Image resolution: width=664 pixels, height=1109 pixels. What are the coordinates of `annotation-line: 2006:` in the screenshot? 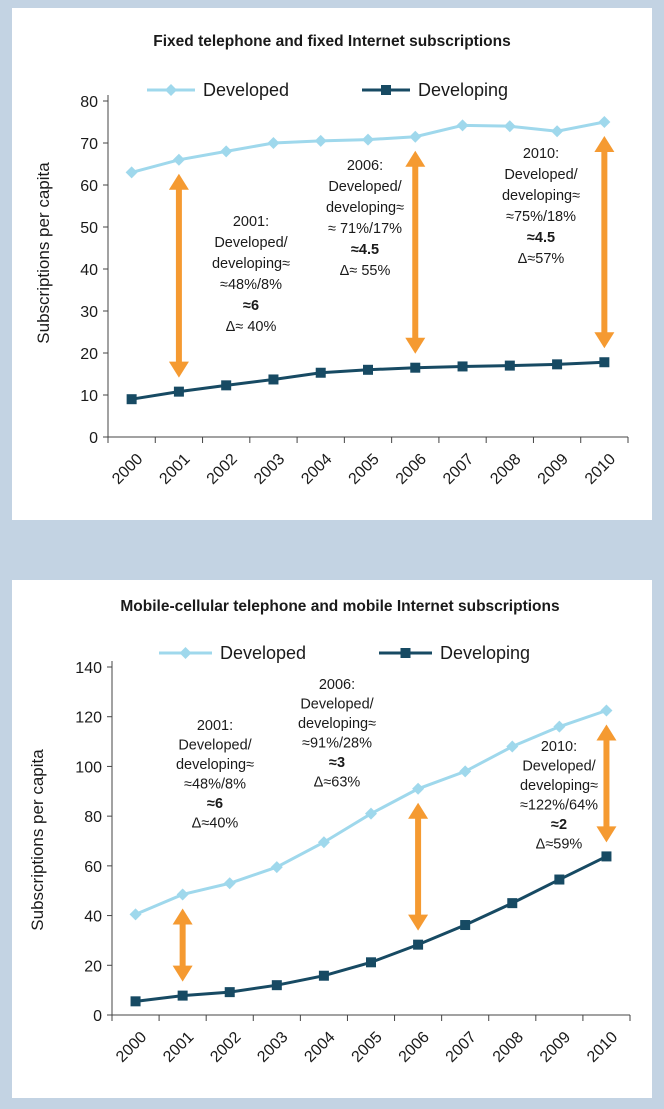 It's located at (365, 166).